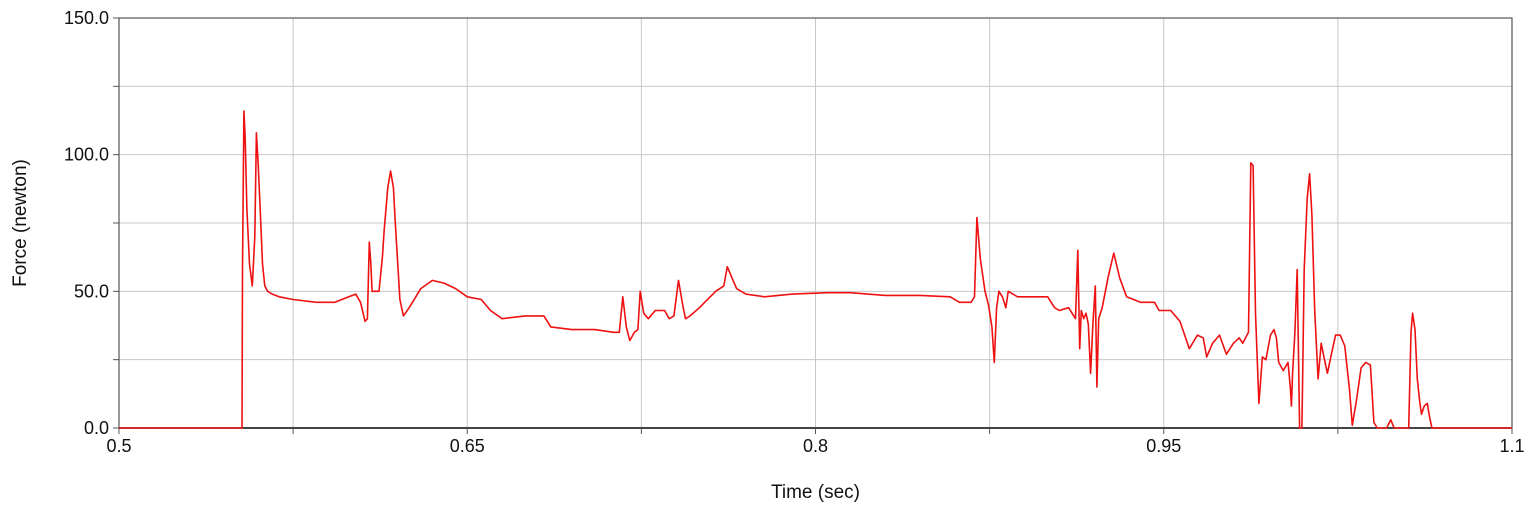  Describe the element at coordinates (118, 446) in the screenshot. I see `x-tick-label: 0.5` at that location.